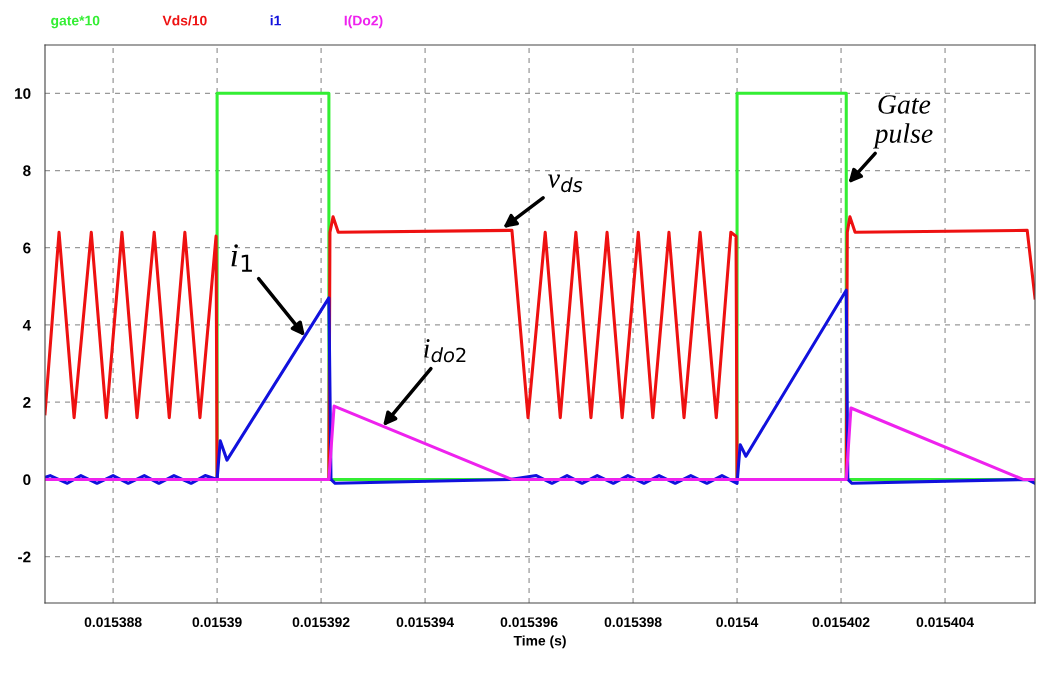 The image size is (1046, 677). What do you see at coordinates (27, 402) in the screenshot?
I see `y-tick-label: 2` at bounding box center [27, 402].